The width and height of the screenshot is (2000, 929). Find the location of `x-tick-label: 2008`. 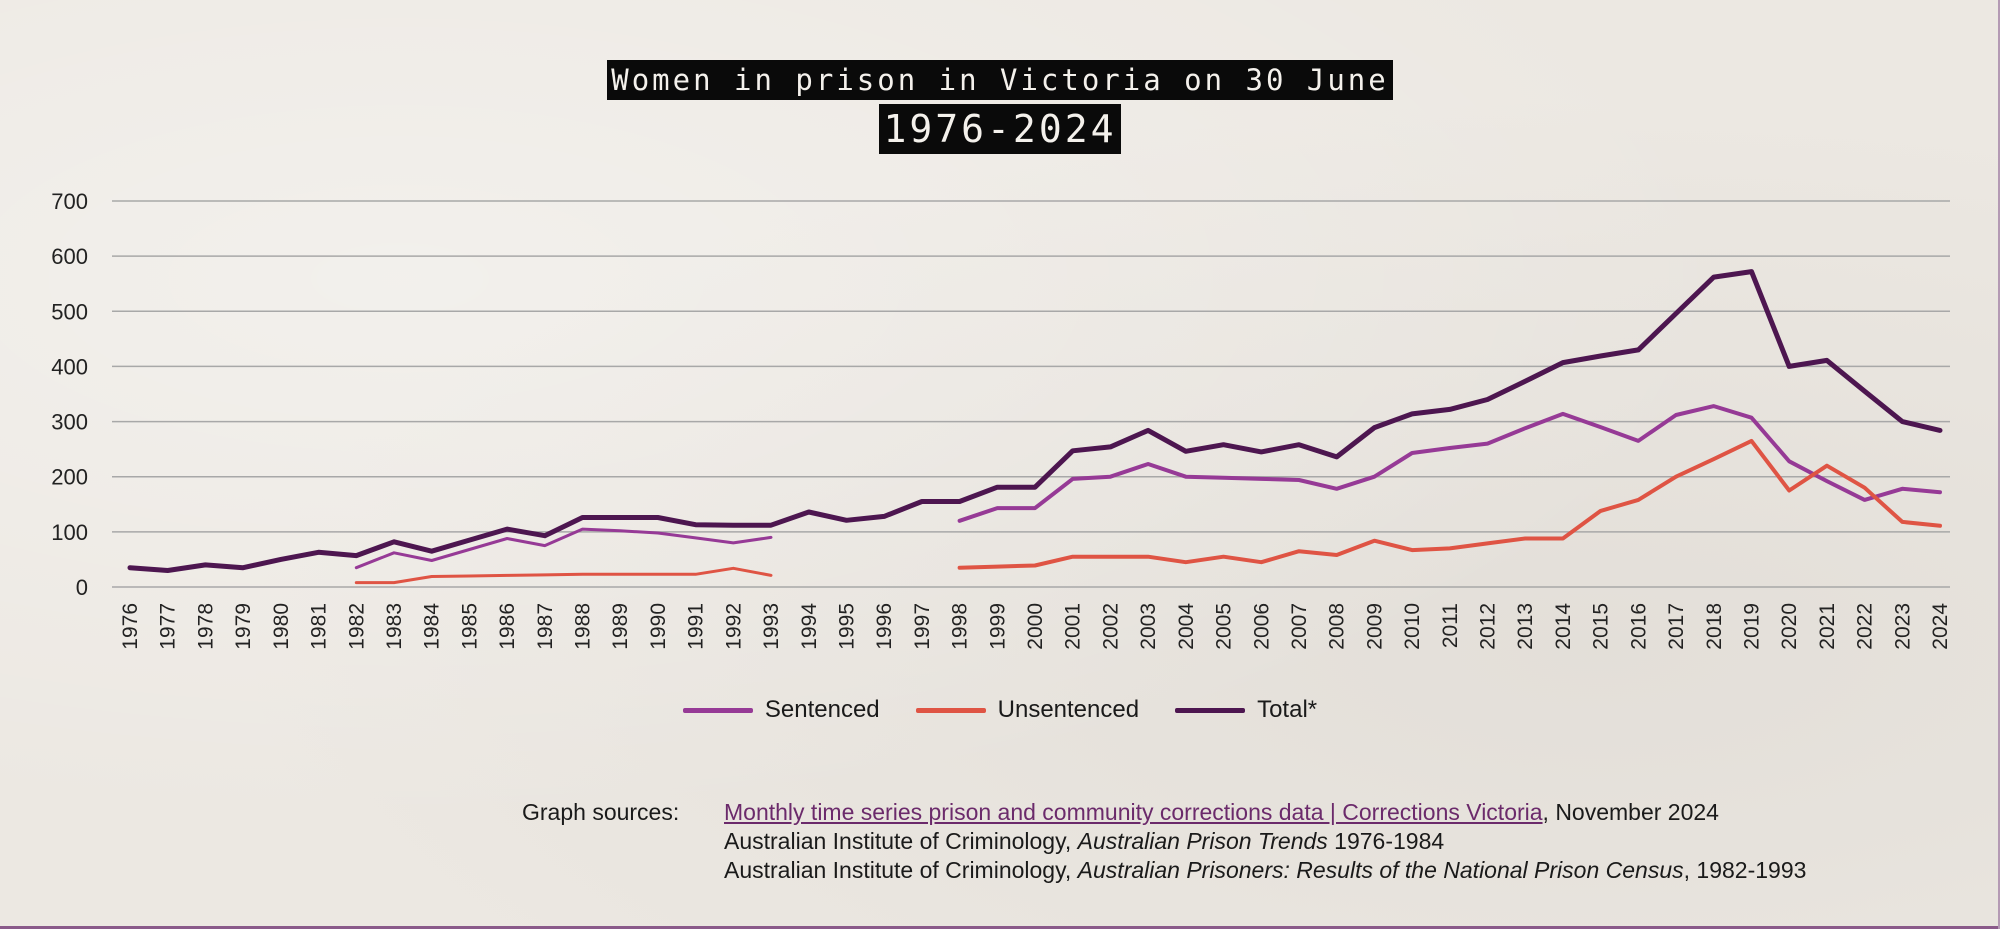

x-tick-label: 2008 is located at coordinates (1337, 626).